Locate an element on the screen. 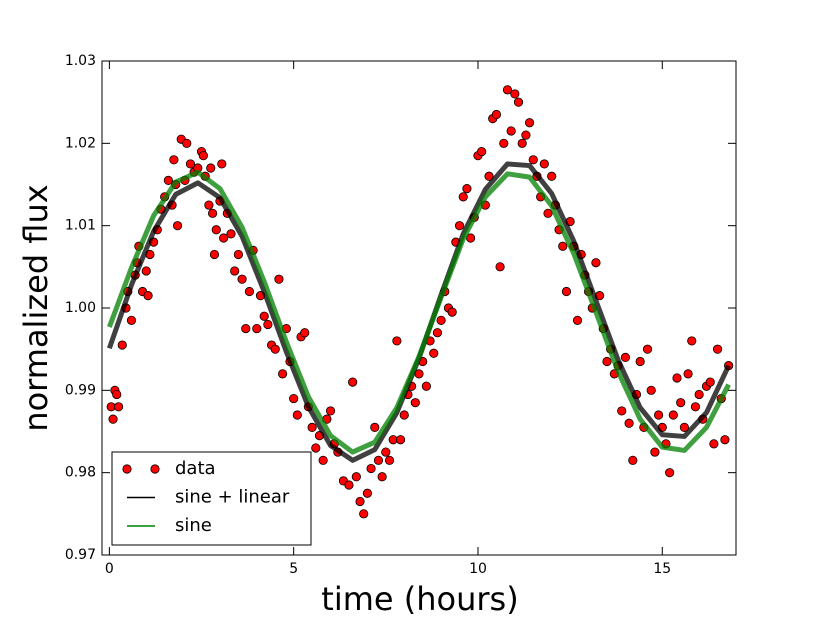 The image size is (817, 617). x-tick-label: 10 is located at coordinates (478, 569).